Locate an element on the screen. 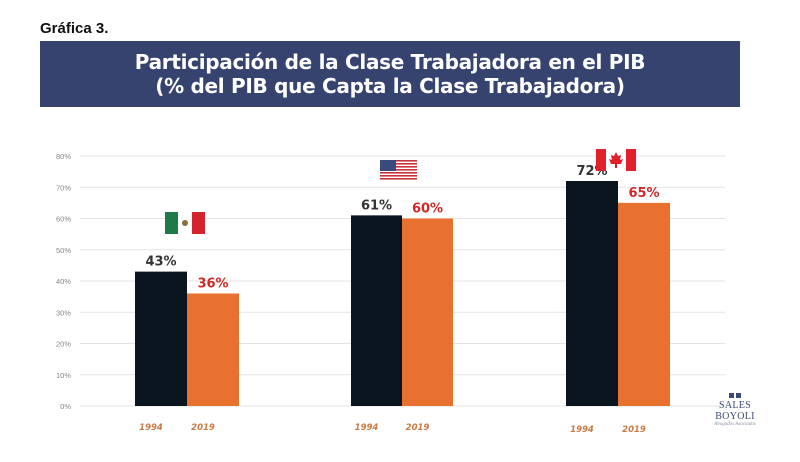  canada-flag-icon is located at coordinates (616, 160).